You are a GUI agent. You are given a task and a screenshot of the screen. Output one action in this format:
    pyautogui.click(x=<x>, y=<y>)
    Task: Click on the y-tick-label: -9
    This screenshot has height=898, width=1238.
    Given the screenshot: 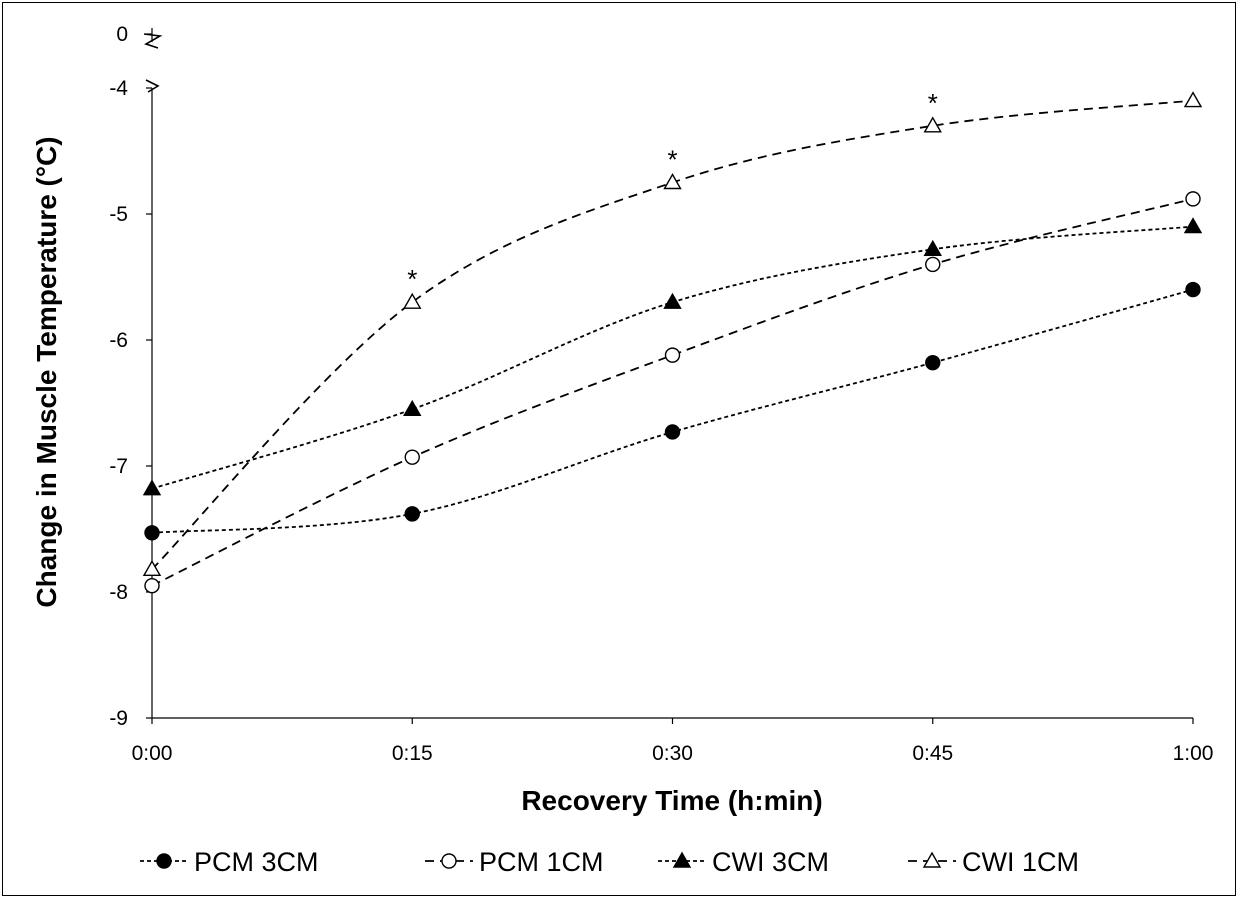 What is the action you would take?
    pyautogui.click(x=118, y=718)
    